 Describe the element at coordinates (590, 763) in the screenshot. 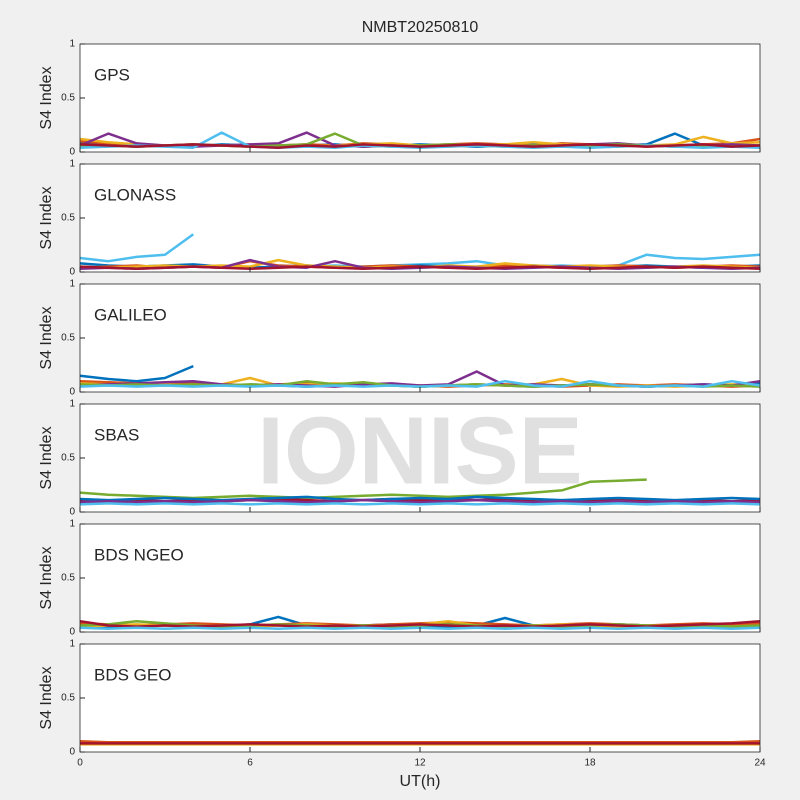

I see `x-tick-label: 18` at that location.